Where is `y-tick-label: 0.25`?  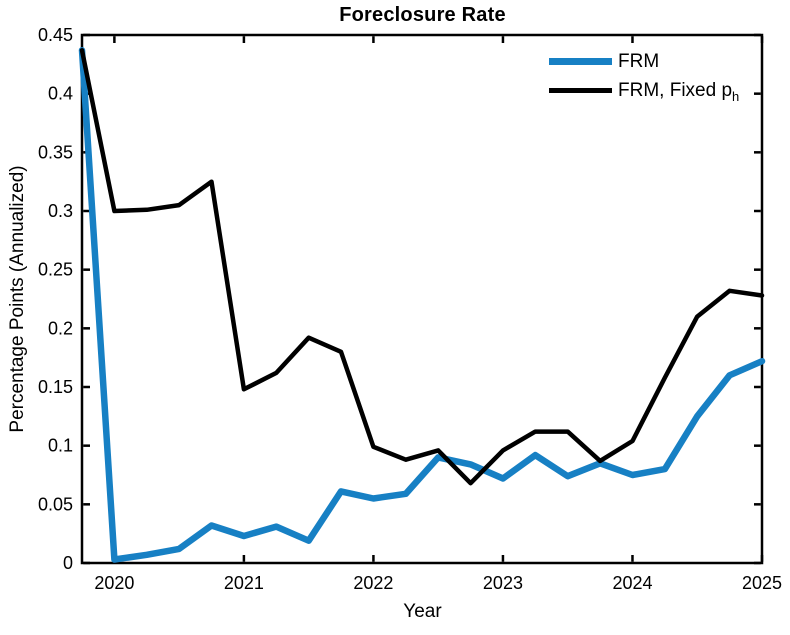 y-tick-label: 0.25 is located at coordinates (55, 270).